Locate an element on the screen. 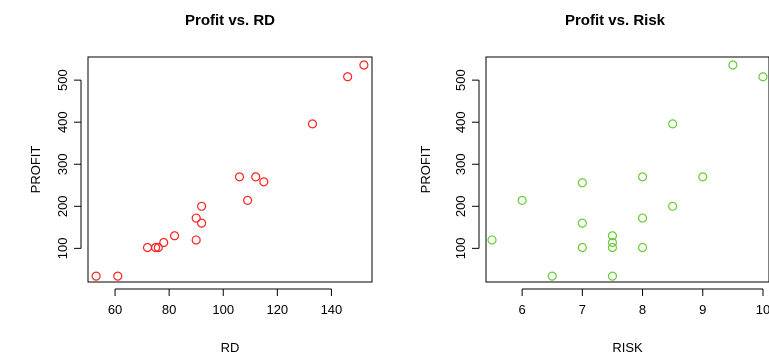  x-tick-label: 60 is located at coordinates (115, 309).